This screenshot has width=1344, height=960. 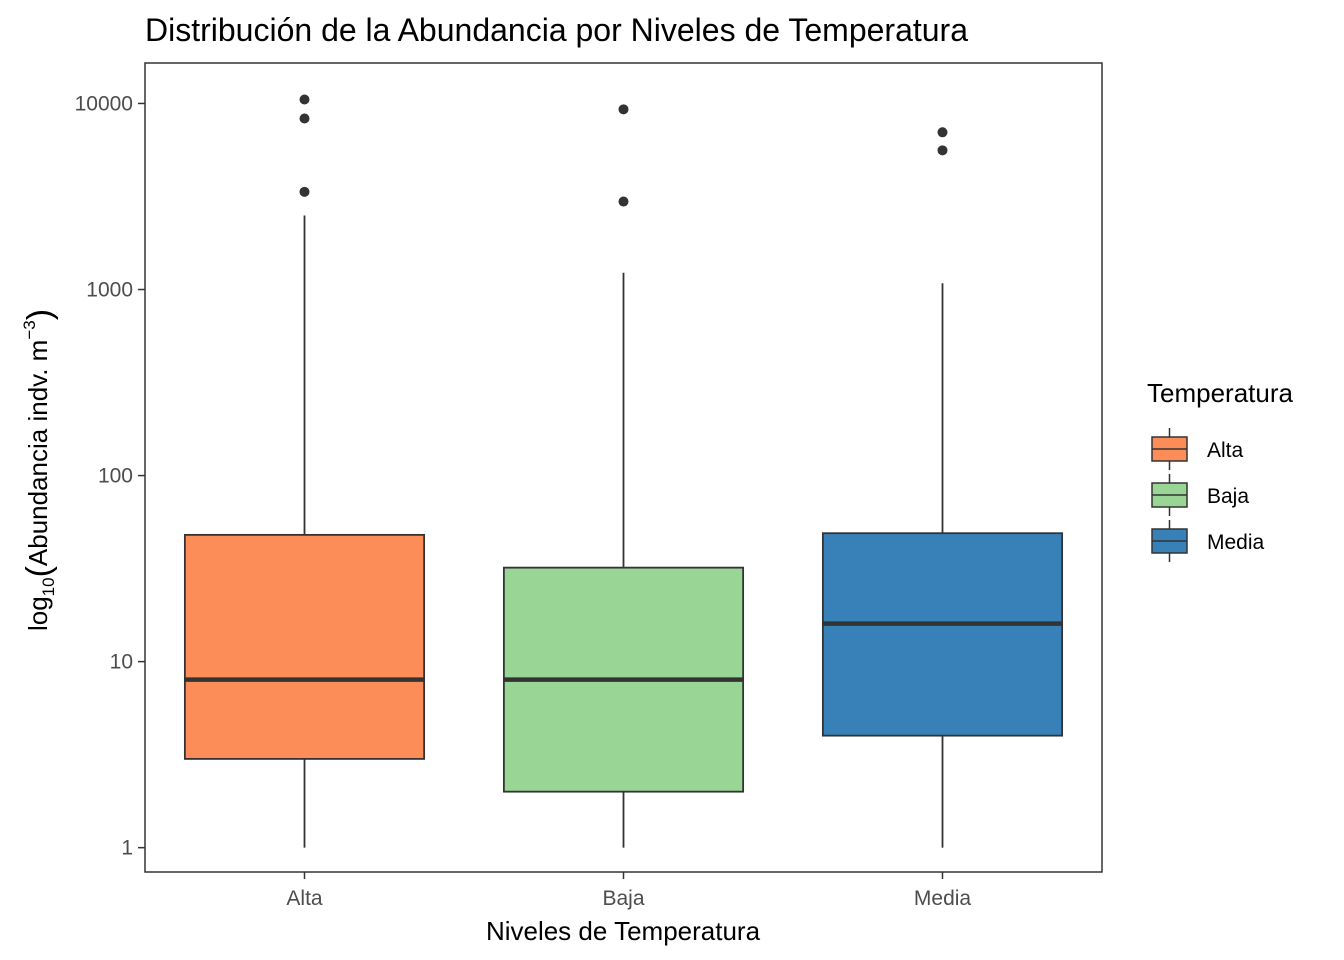 What do you see at coordinates (304, 646) in the screenshot?
I see `box-alta` at bounding box center [304, 646].